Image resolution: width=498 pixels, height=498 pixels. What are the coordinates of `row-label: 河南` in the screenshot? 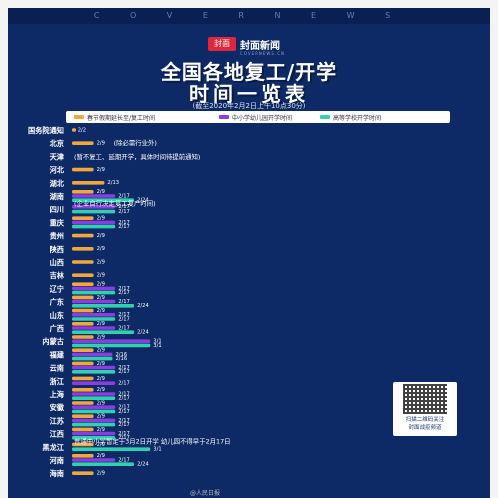 It's located at (57, 460).